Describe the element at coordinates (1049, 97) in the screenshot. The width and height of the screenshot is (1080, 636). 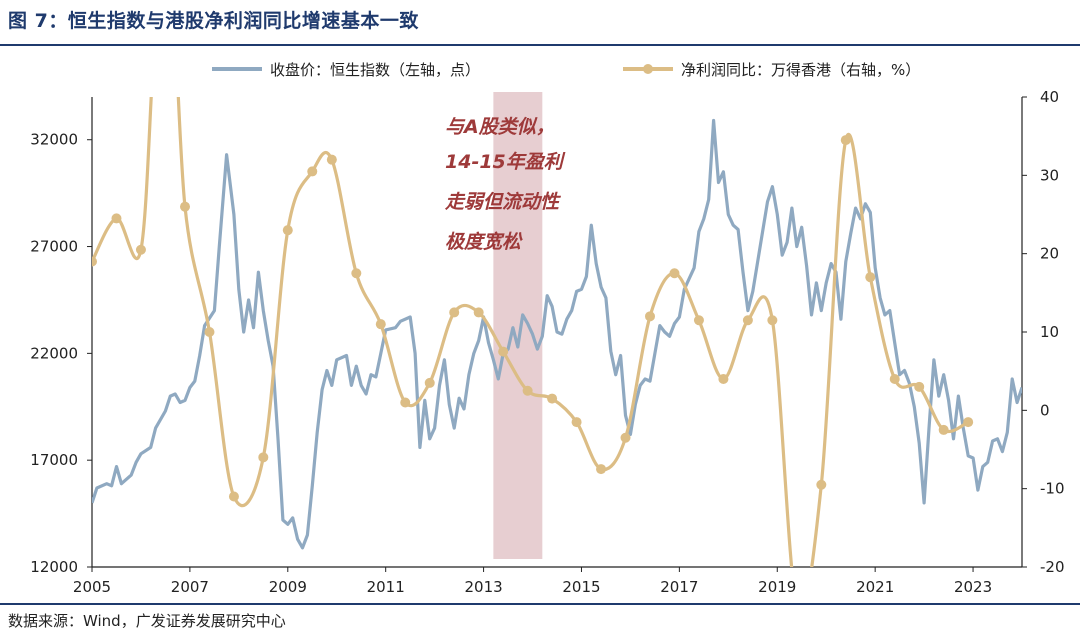
I see `right-tick-label: 40` at that location.